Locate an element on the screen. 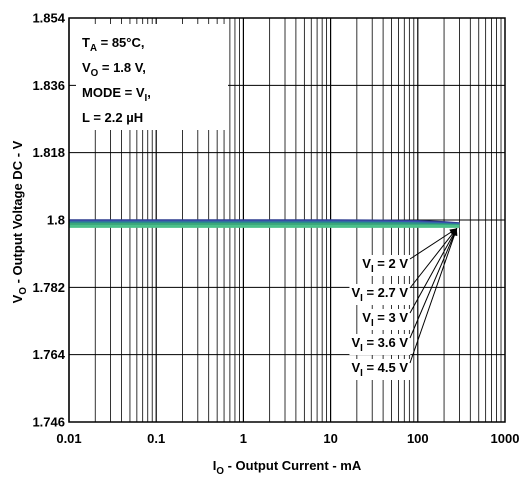  y-tick-label: 1.854 is located at coordinates (48, 18).